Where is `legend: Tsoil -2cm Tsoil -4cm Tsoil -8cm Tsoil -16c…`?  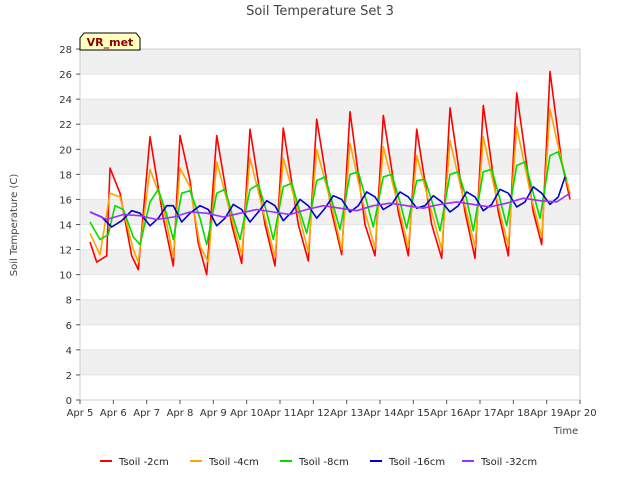 legend: Tsoil -2cm Tsoil -4cm Tsoil -8cm Tsoil -16c… is located at coordinates (318, 462).